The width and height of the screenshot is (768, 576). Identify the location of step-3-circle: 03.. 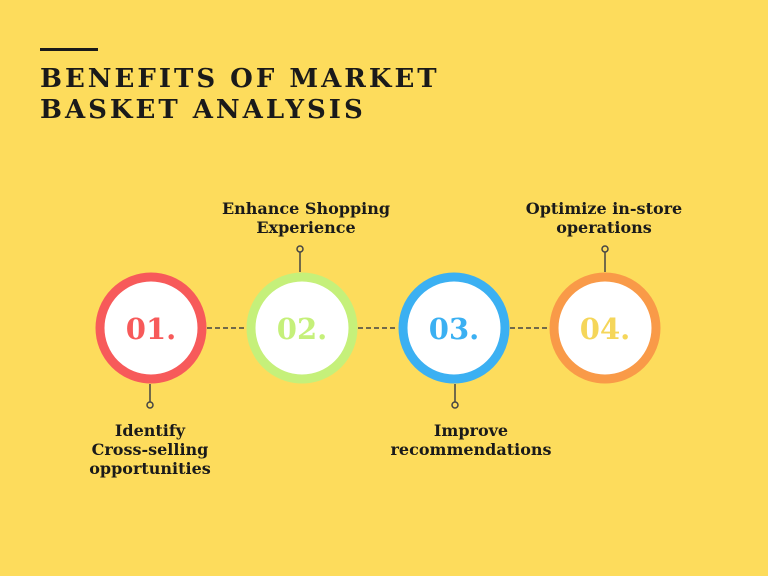
(454, 328).